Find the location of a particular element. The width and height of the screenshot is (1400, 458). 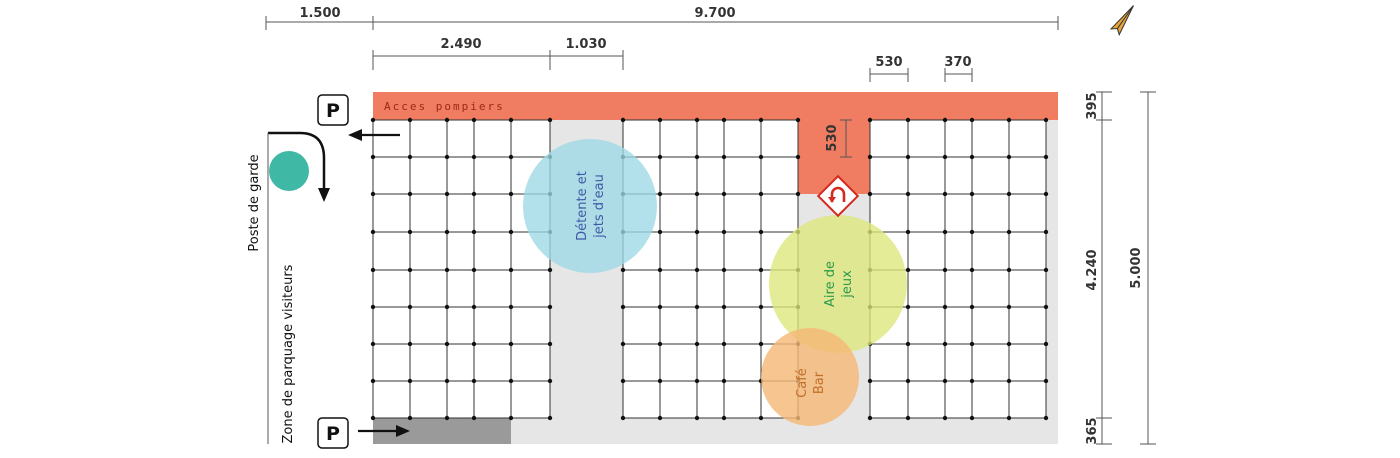

dim-1500: 1.500 is located at coordinates (319, 13).